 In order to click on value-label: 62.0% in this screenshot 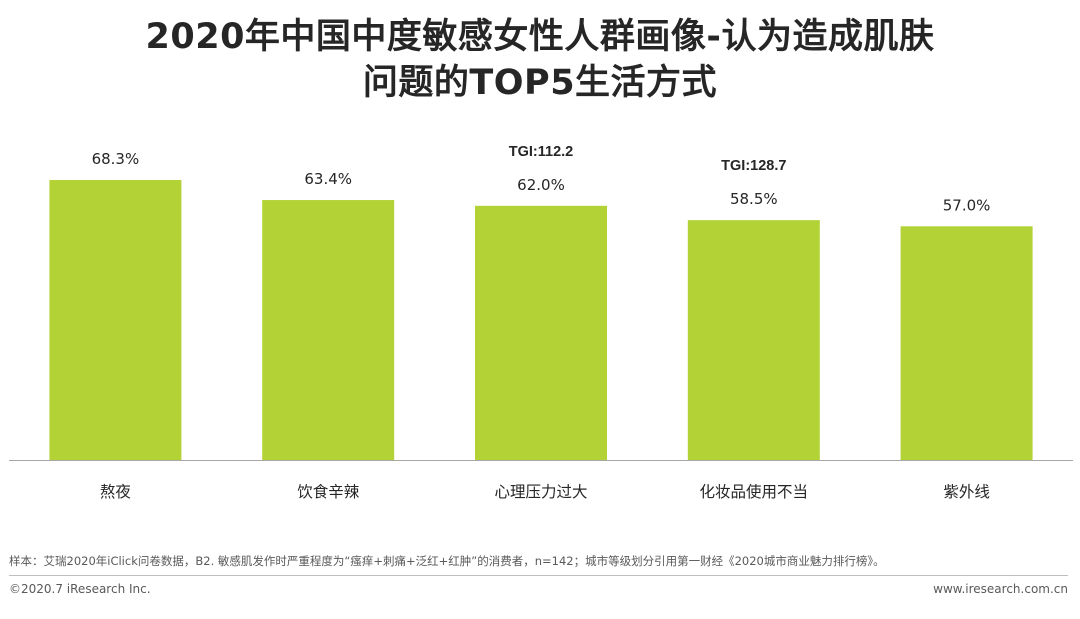, I will do `click(541, 185)`.